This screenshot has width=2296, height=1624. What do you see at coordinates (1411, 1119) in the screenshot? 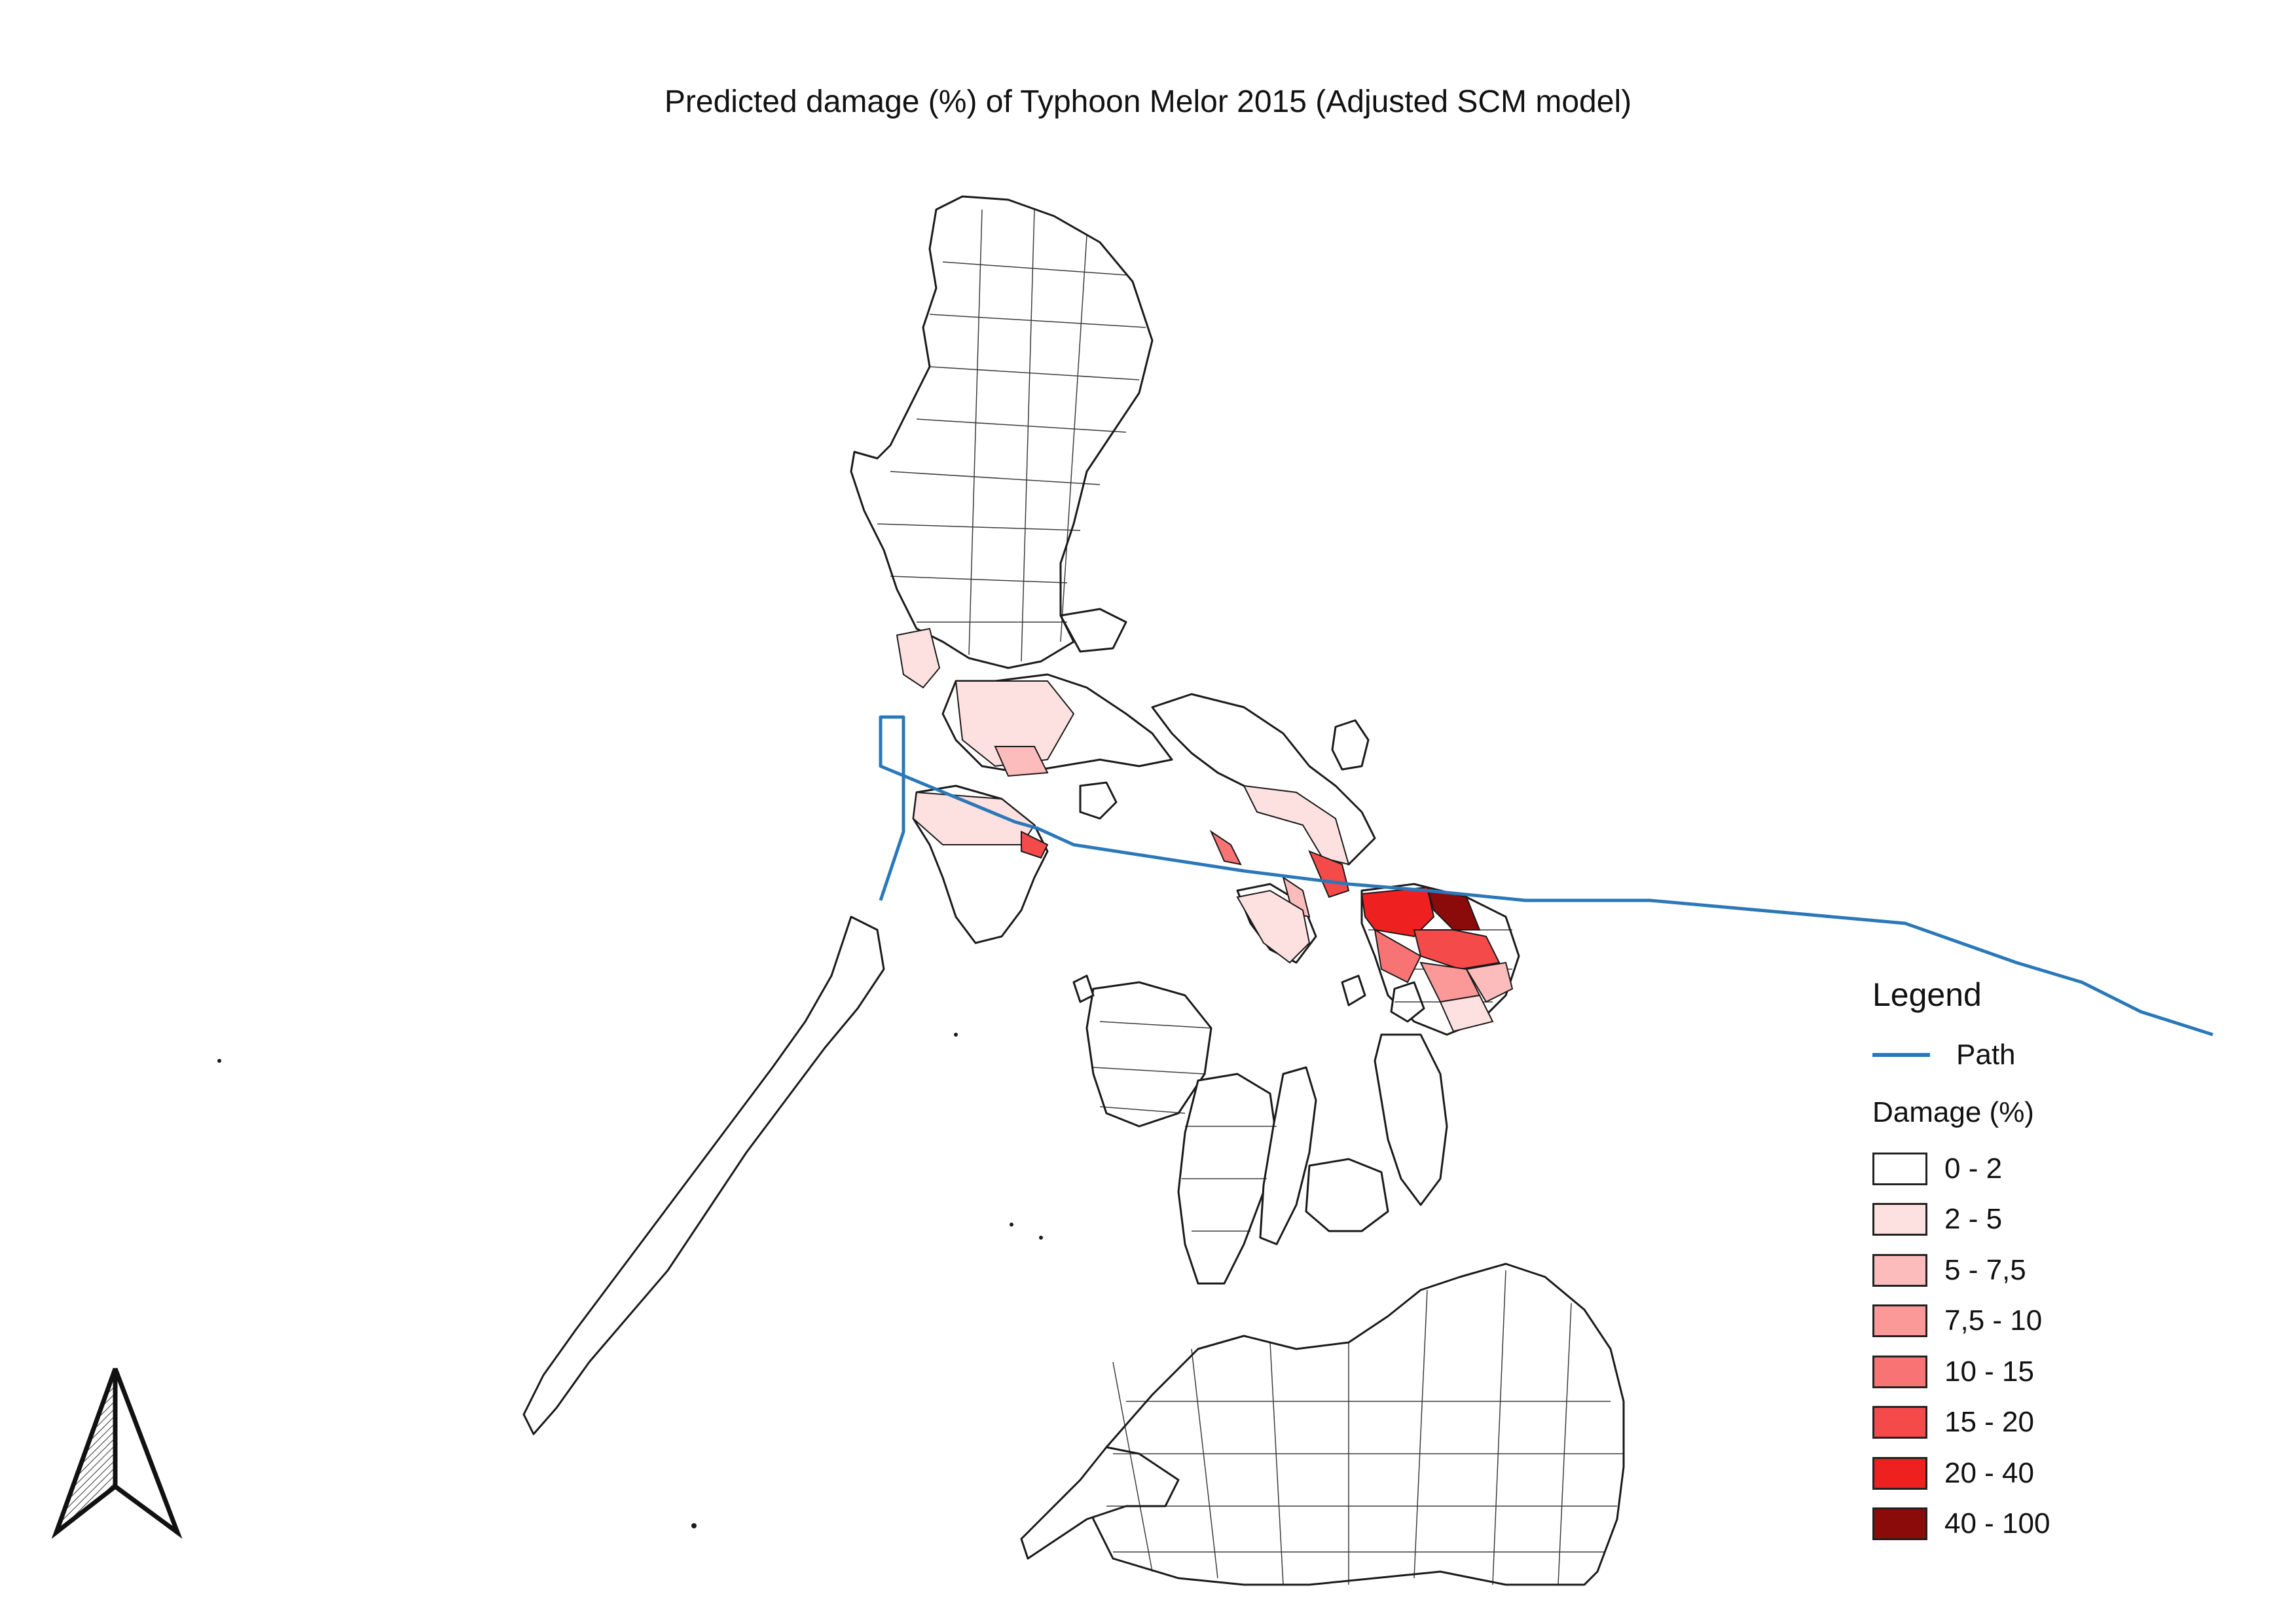
I see `region-leyte` at bounding box center [1411, 1119].